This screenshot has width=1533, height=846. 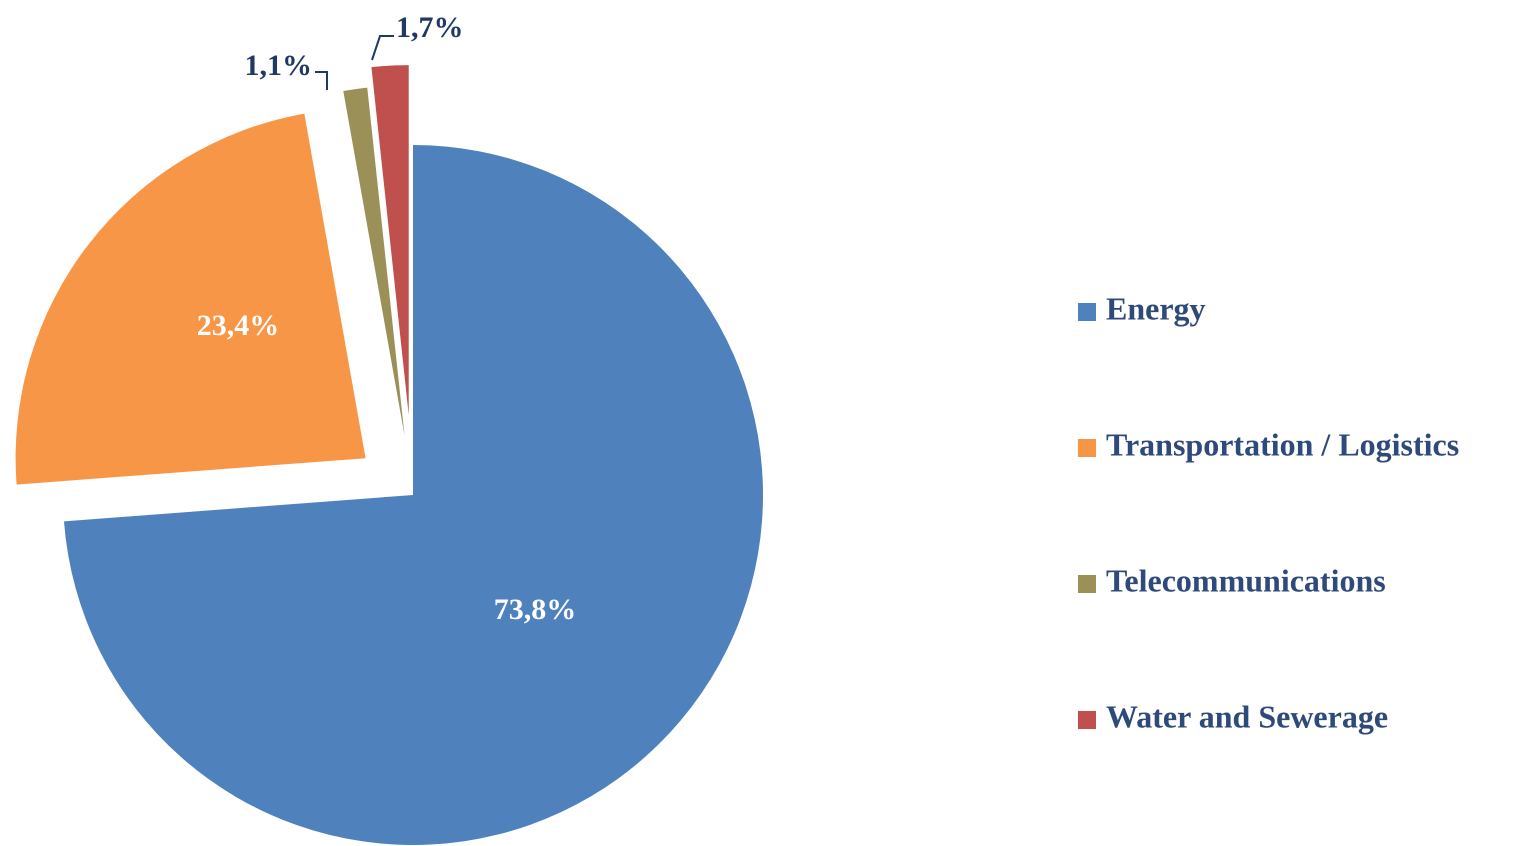 What do you see at coordinates (279, 65) in the screenshot?
I see `data-label: 1,1%` at bounding box center [279, 65].